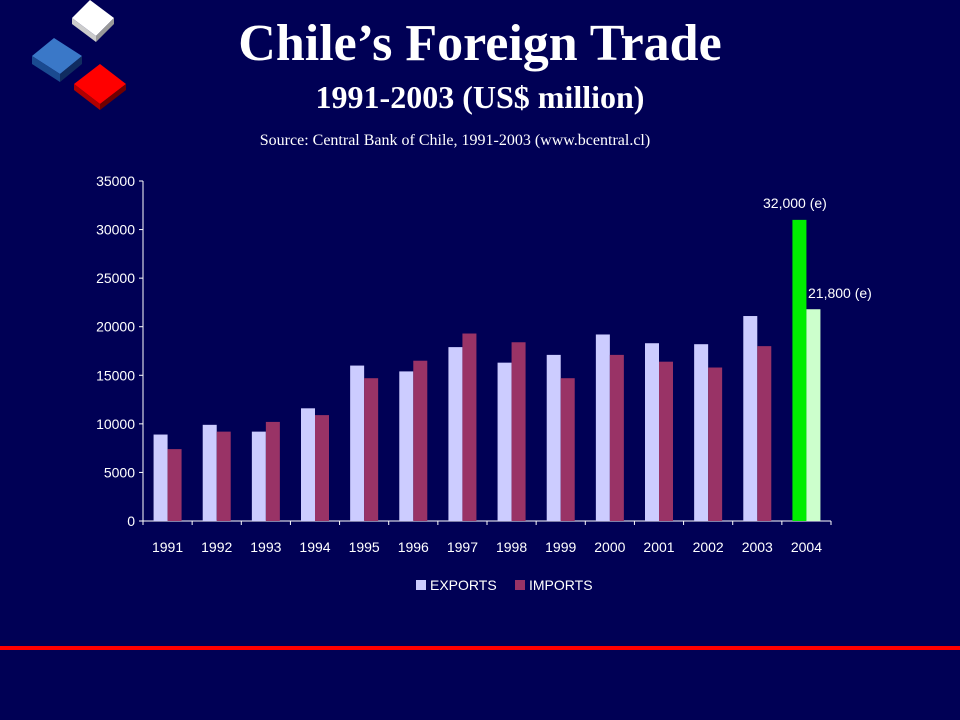  What do you see at coordinates (93, 21) in the screenshot?
I see `white-cube-icon` at bounding box center [93, 21].